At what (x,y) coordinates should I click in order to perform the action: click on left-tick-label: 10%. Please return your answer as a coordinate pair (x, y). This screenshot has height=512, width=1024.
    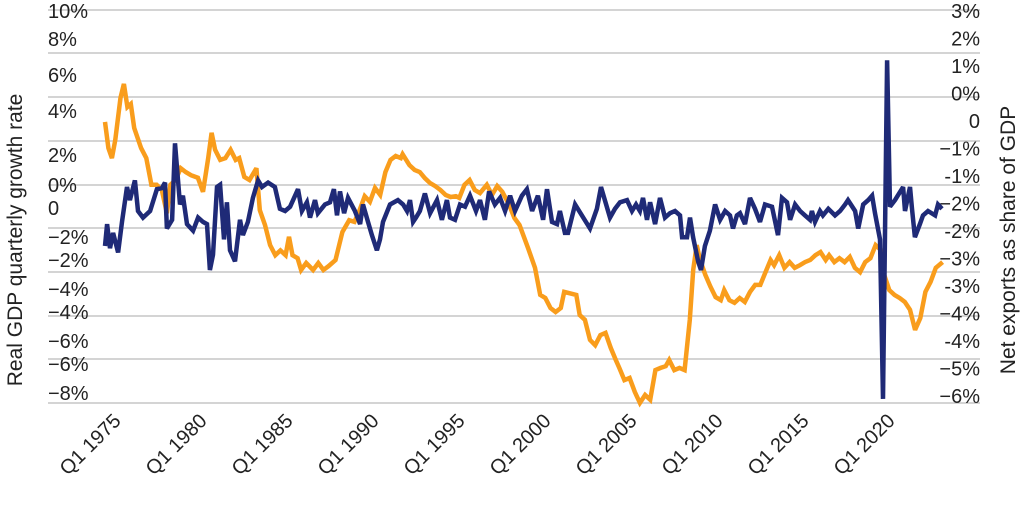
    Looking at the image, I should click on (68, 12).